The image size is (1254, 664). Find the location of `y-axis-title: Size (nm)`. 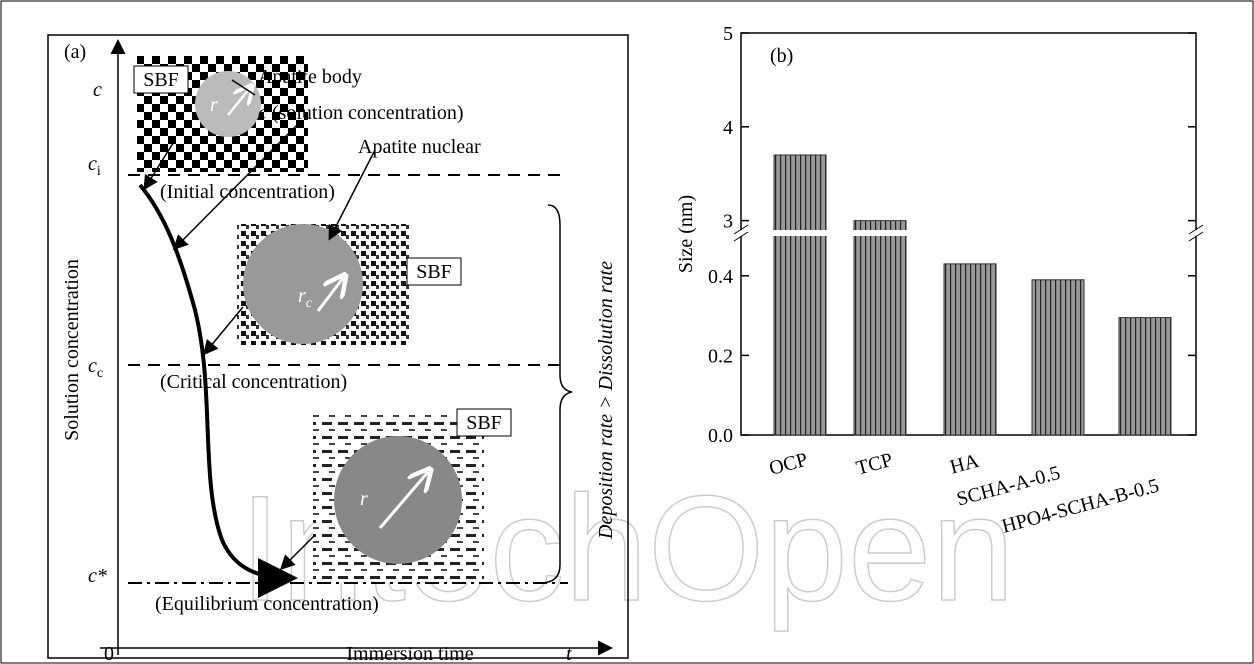

y-axis-title: Size (nm) is located at coordinates (686, 234).